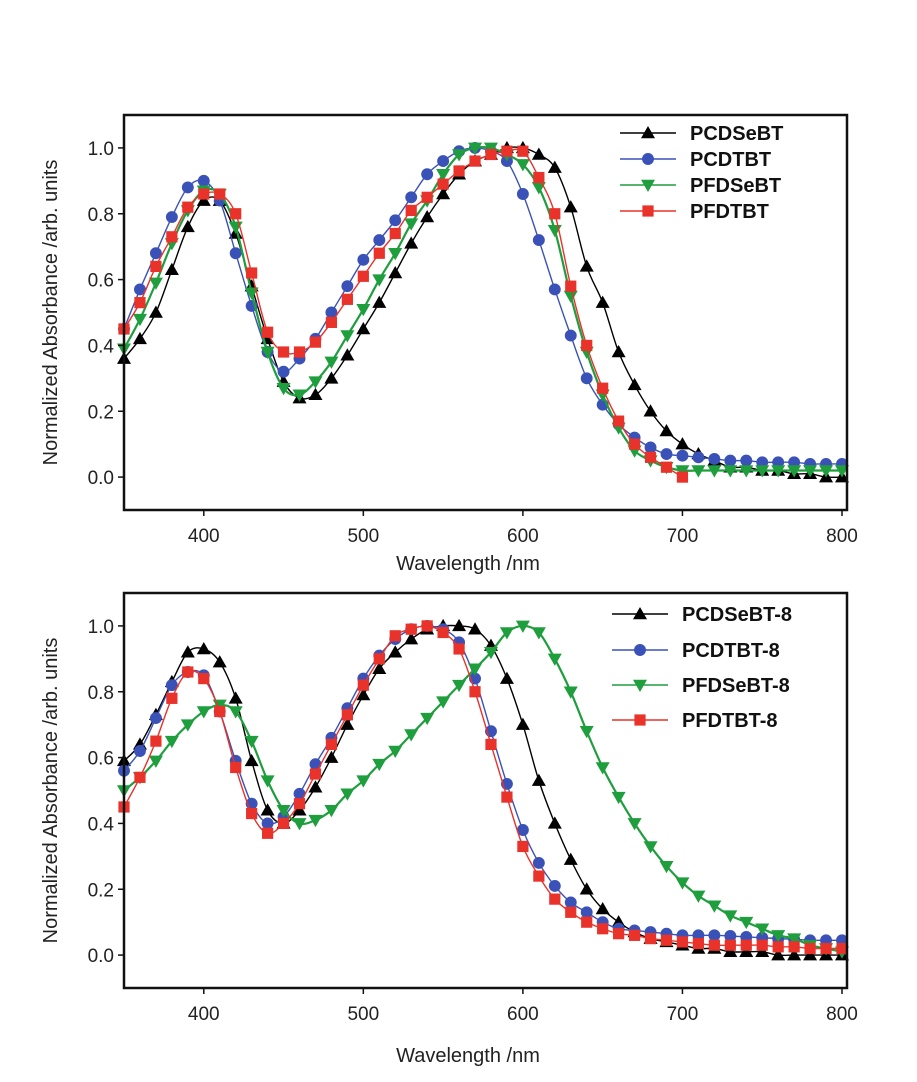  What do you see at coordinates (701, 173) in the screenshot?
I see `legend: PCDSeBT PCDTBT PFDSeBT PFDTBT` at bounding box center [701, 173].